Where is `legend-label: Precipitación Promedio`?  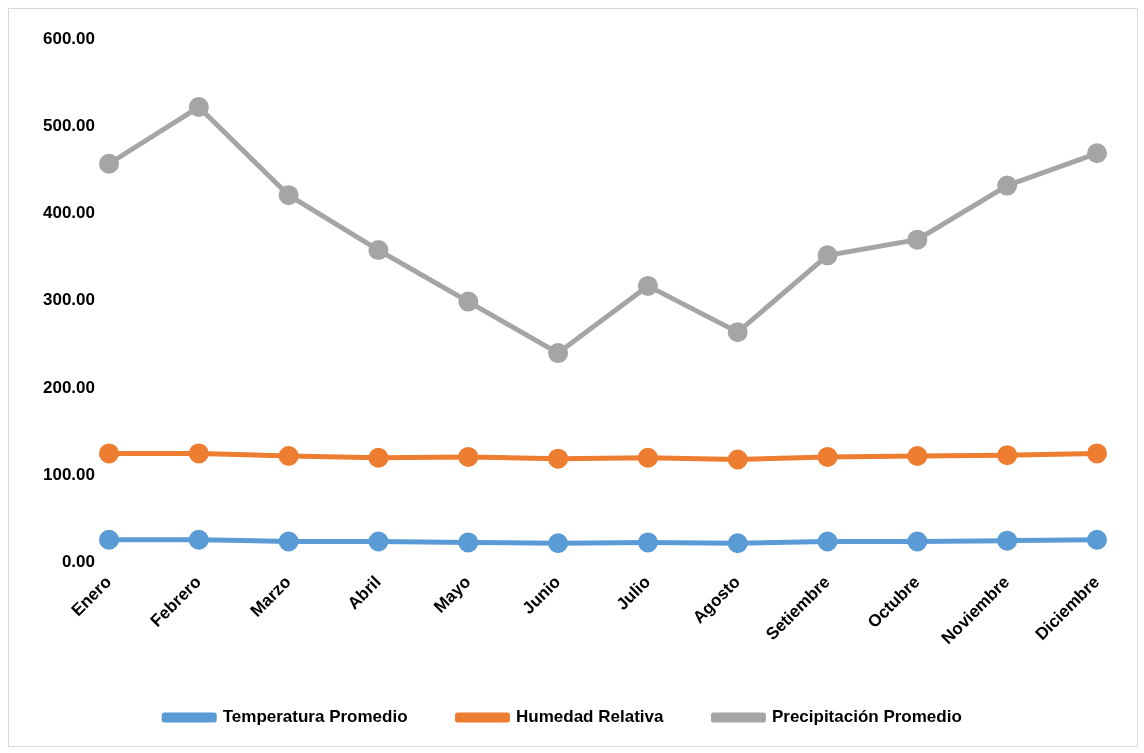
legend-label: Precipitación Promedio is located at coordinates (866, 717).